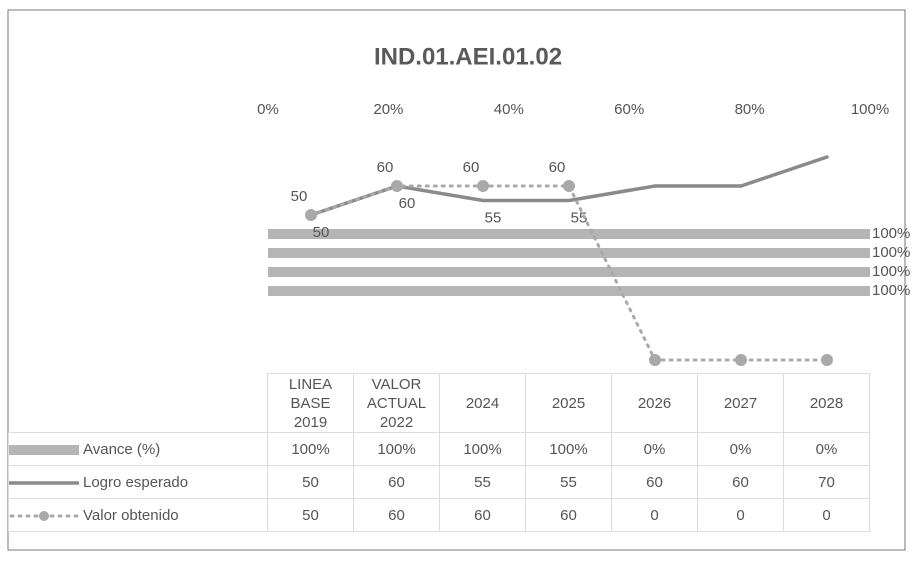 The height and width of the screenshot is (561, 915). I want to click on x-tick-label: 20%, so click(388, 109).